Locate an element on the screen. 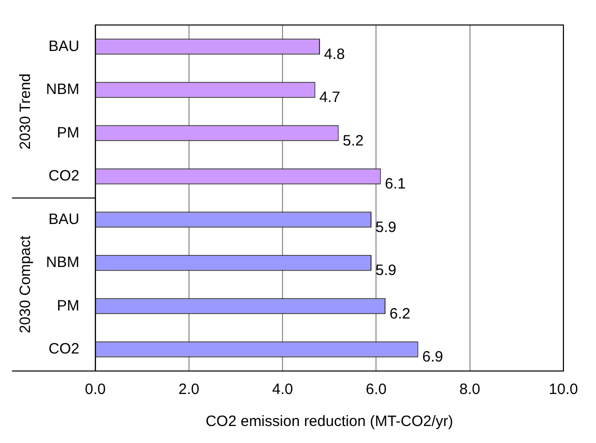 The height and width of the screenshot is (443, 596). x-axis-title: CO2 emission reduction (MT-CO2/yr) is located at coordinates (330, 421).